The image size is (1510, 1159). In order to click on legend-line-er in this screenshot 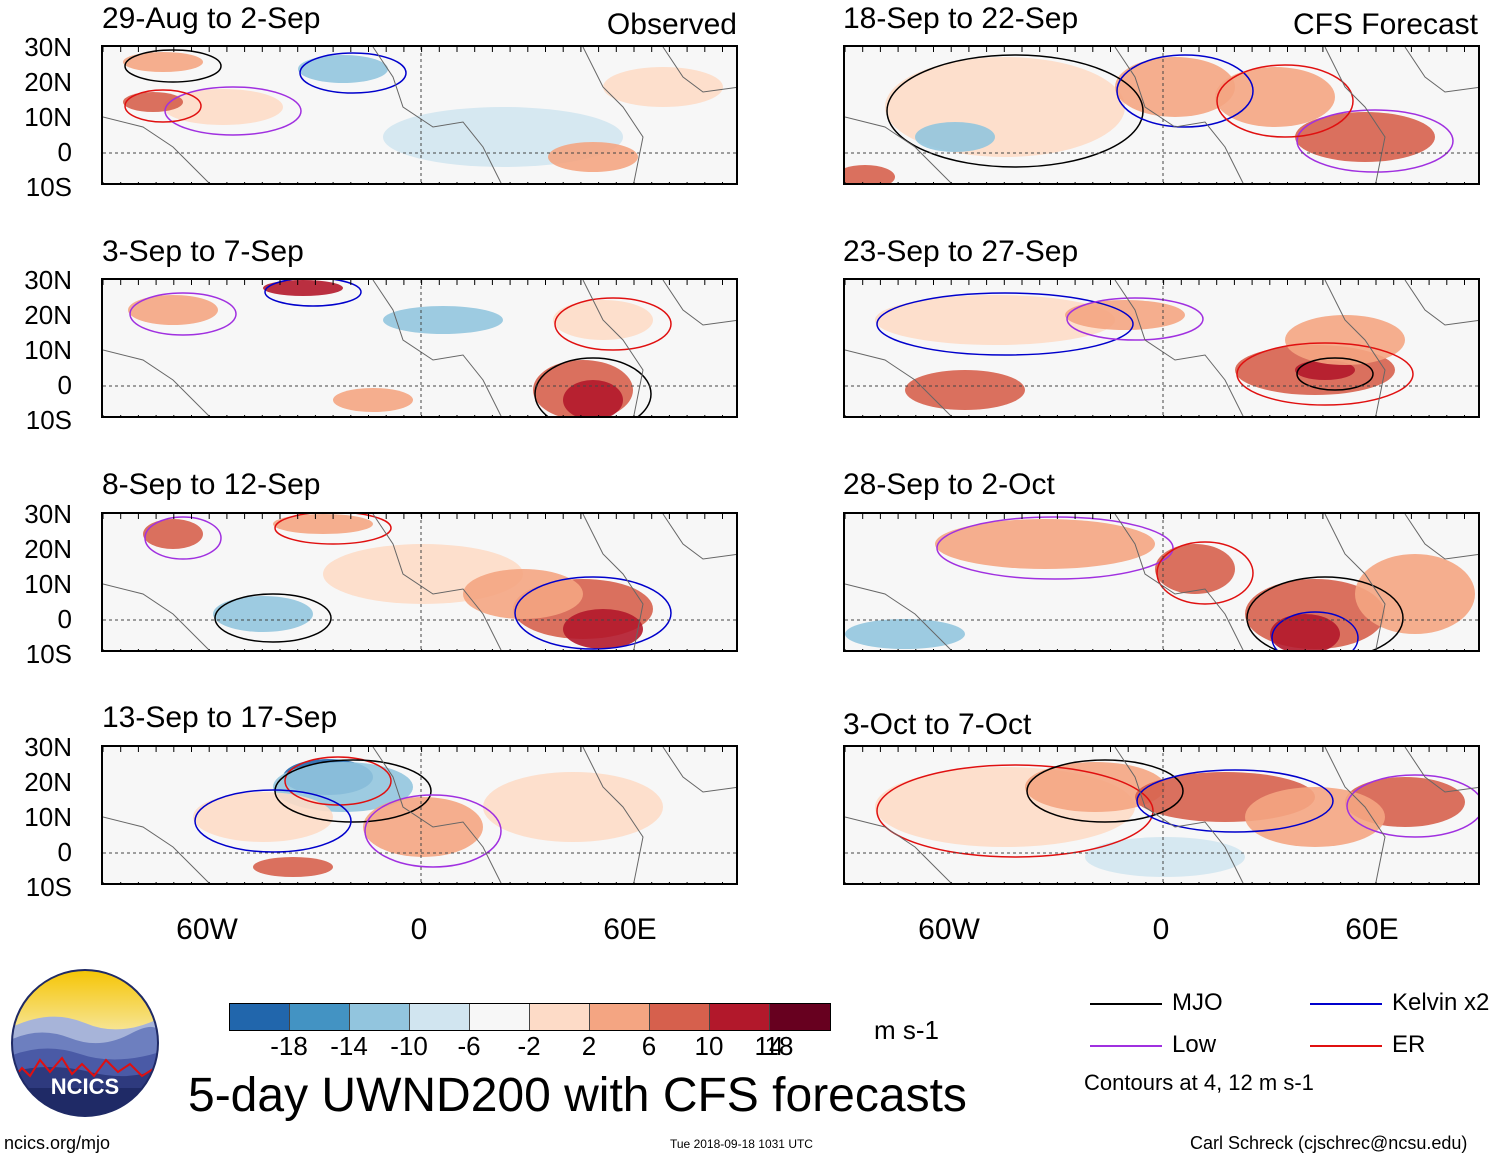, I will do `click(1346, 1046)`.